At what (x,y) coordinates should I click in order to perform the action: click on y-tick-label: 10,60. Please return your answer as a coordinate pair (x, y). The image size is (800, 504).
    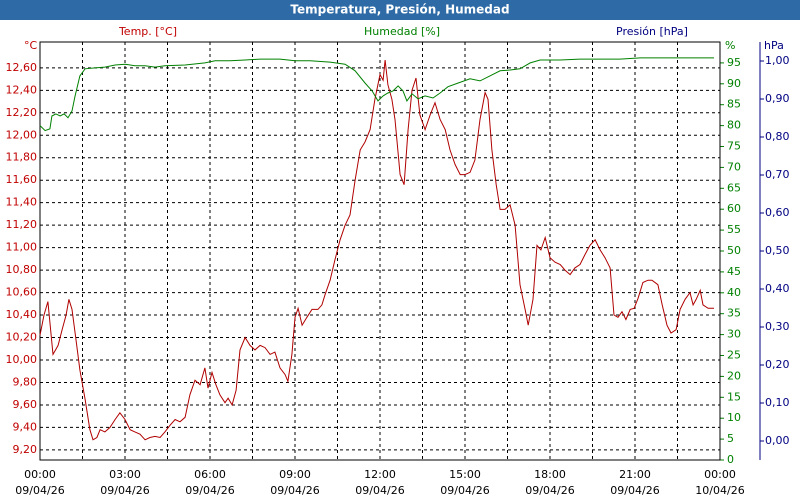
    Looking at the image, I should click on (22, 292).